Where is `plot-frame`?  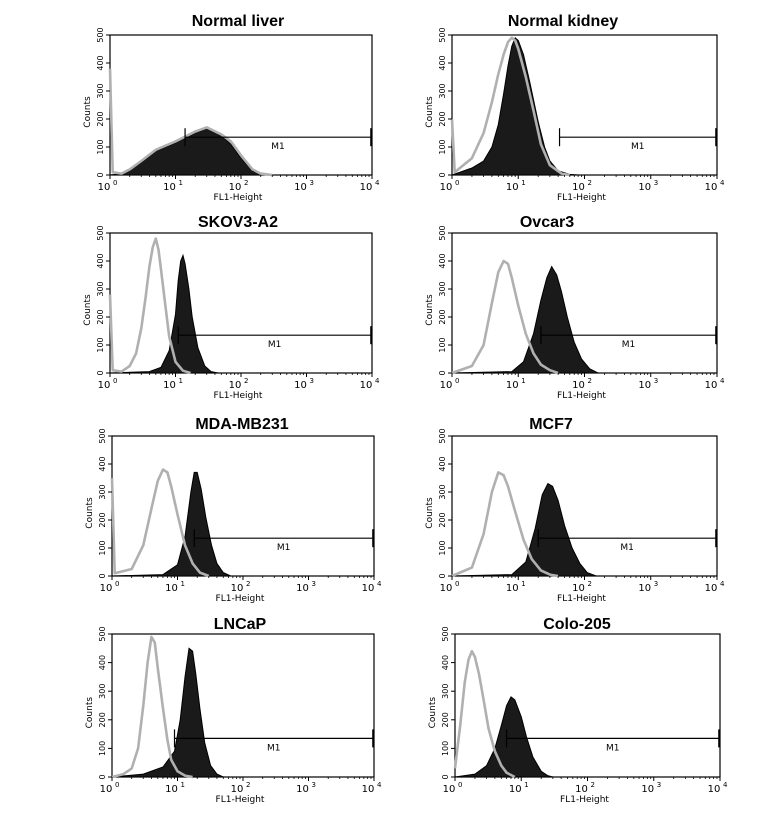
plot-frame is located at coordinates (584, 506).